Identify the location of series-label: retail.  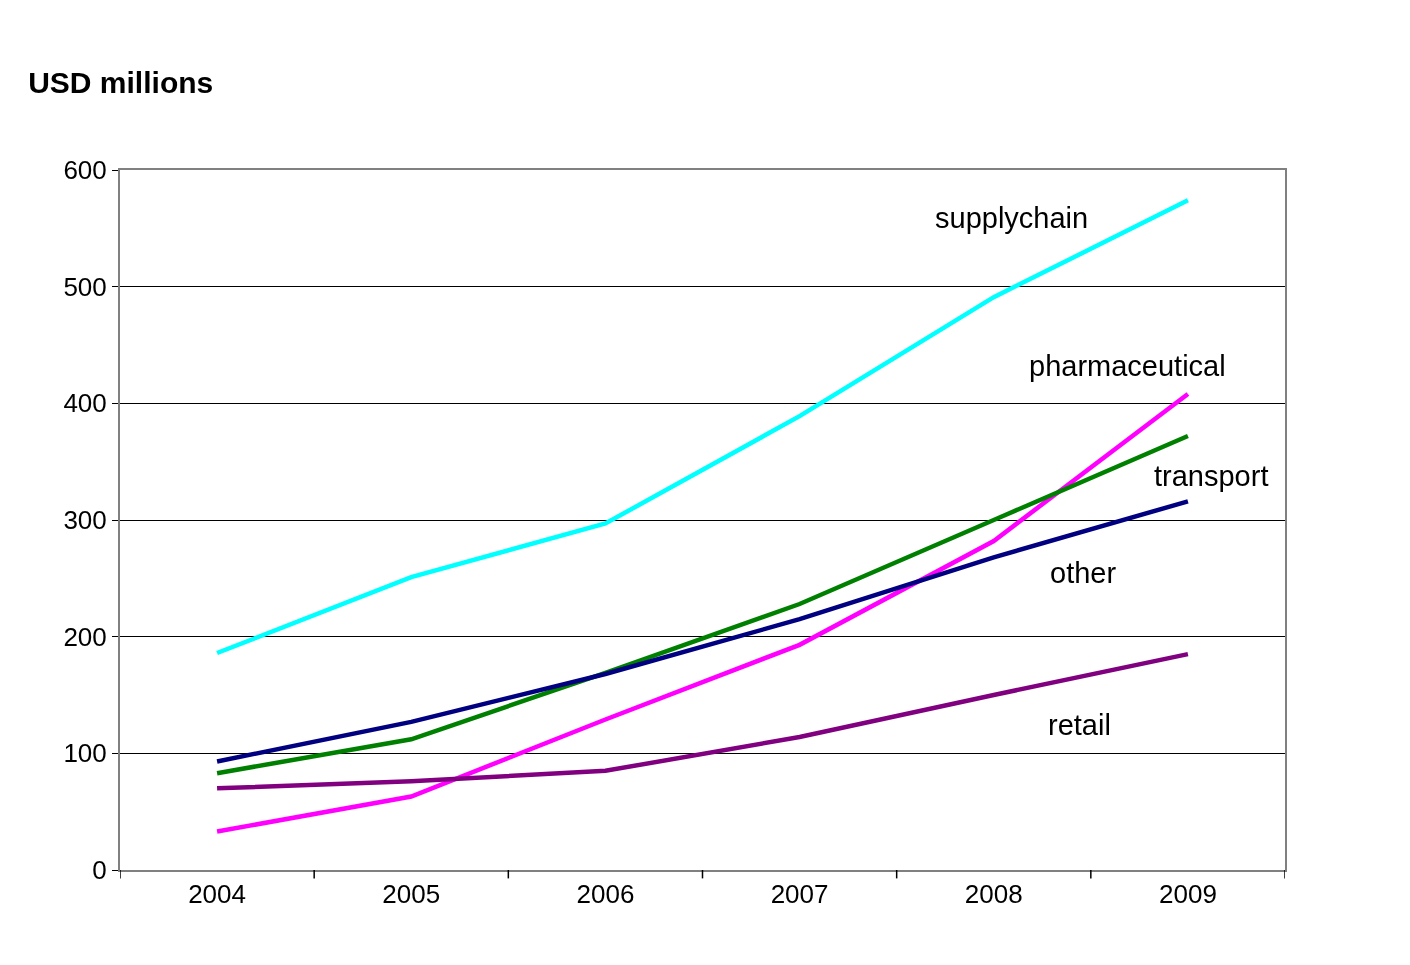
(1079, 725).